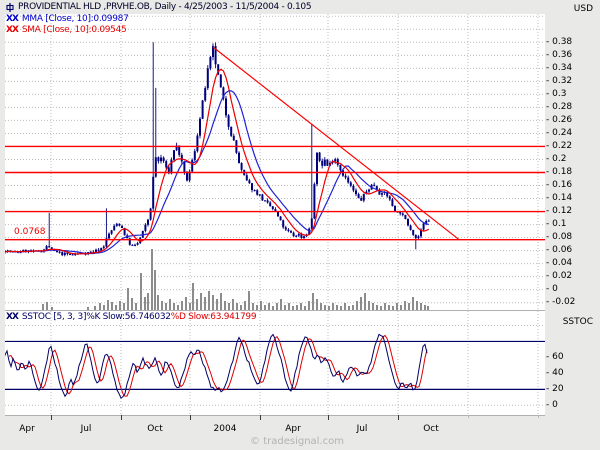 Image resolution: width=600 pixels, height=450 pixels. I want to click on price-tick-label: - 0, so click(552, 289).